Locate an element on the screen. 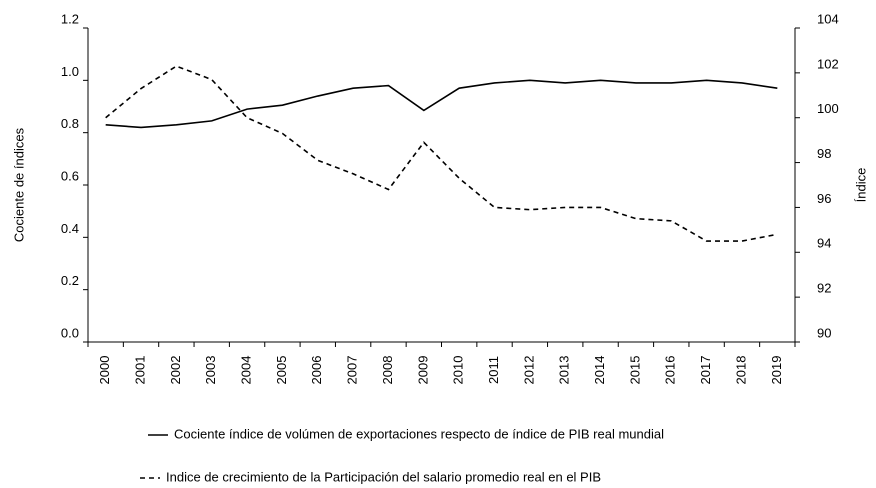  y-axis-title: Cociente de índices is located at coordinates (18, 184).